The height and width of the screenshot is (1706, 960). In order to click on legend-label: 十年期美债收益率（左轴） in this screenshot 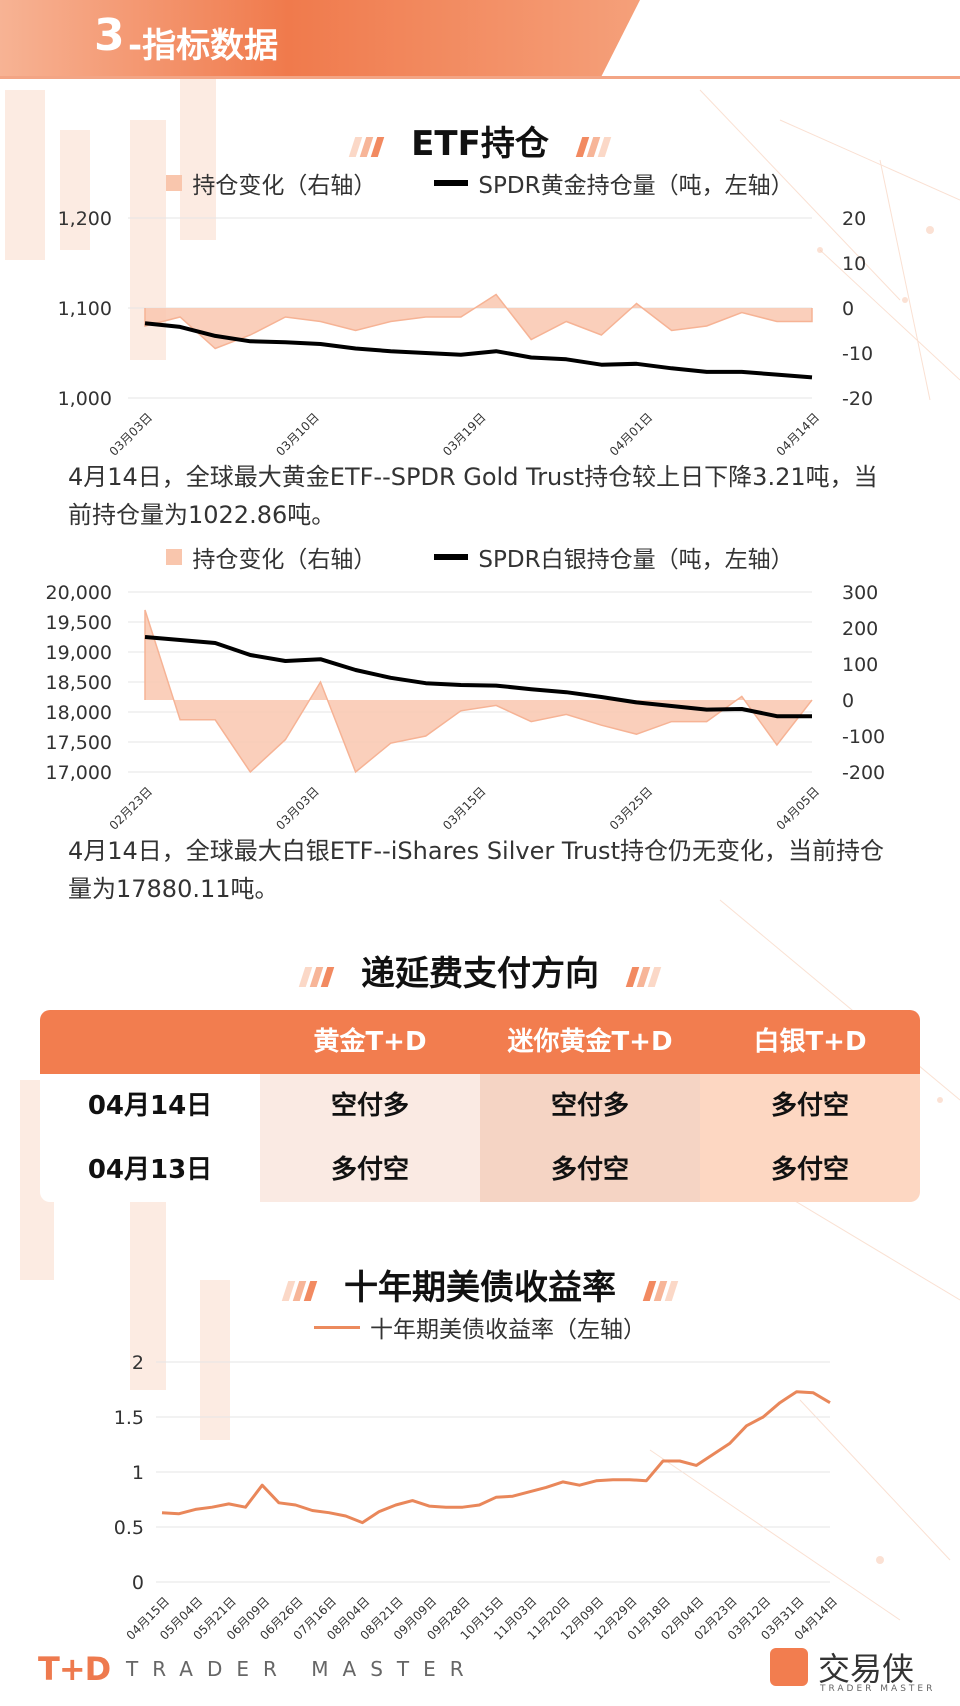, I will do `click(508, 1330)`.